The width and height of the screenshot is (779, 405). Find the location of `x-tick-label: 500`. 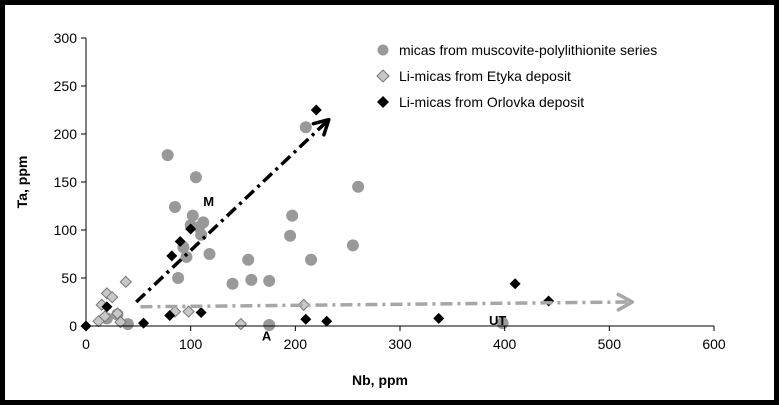

x-tick-label: 500 is located at coordinates (610, 344).